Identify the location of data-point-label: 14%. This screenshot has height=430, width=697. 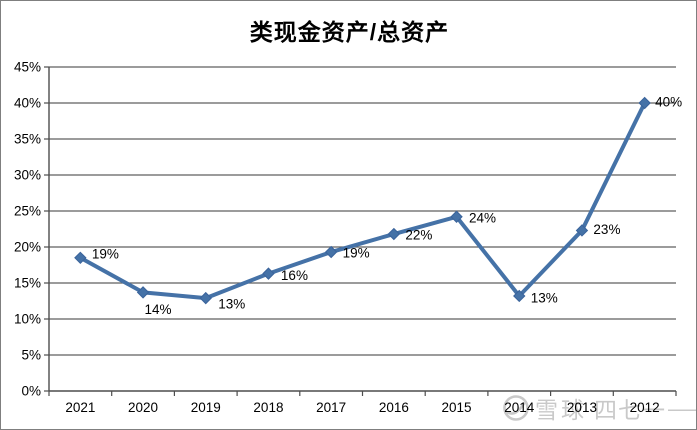
(158, 309).